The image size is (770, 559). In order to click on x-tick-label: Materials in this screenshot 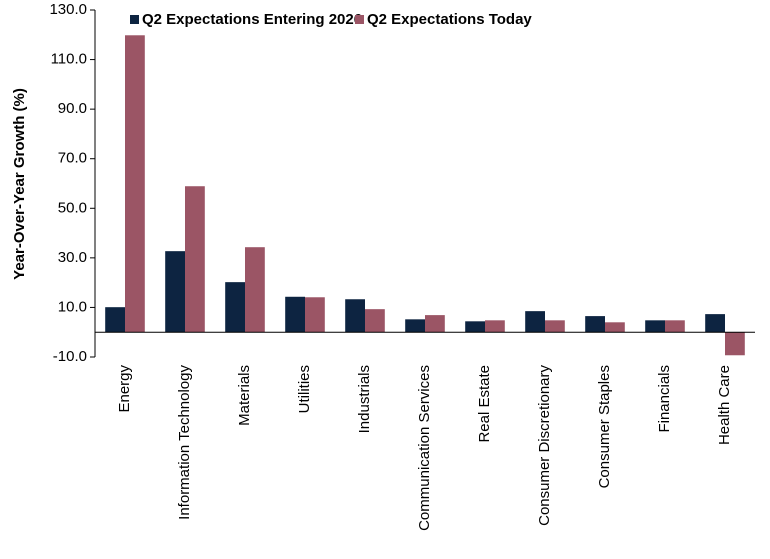, I will do `click(244, 395)`.